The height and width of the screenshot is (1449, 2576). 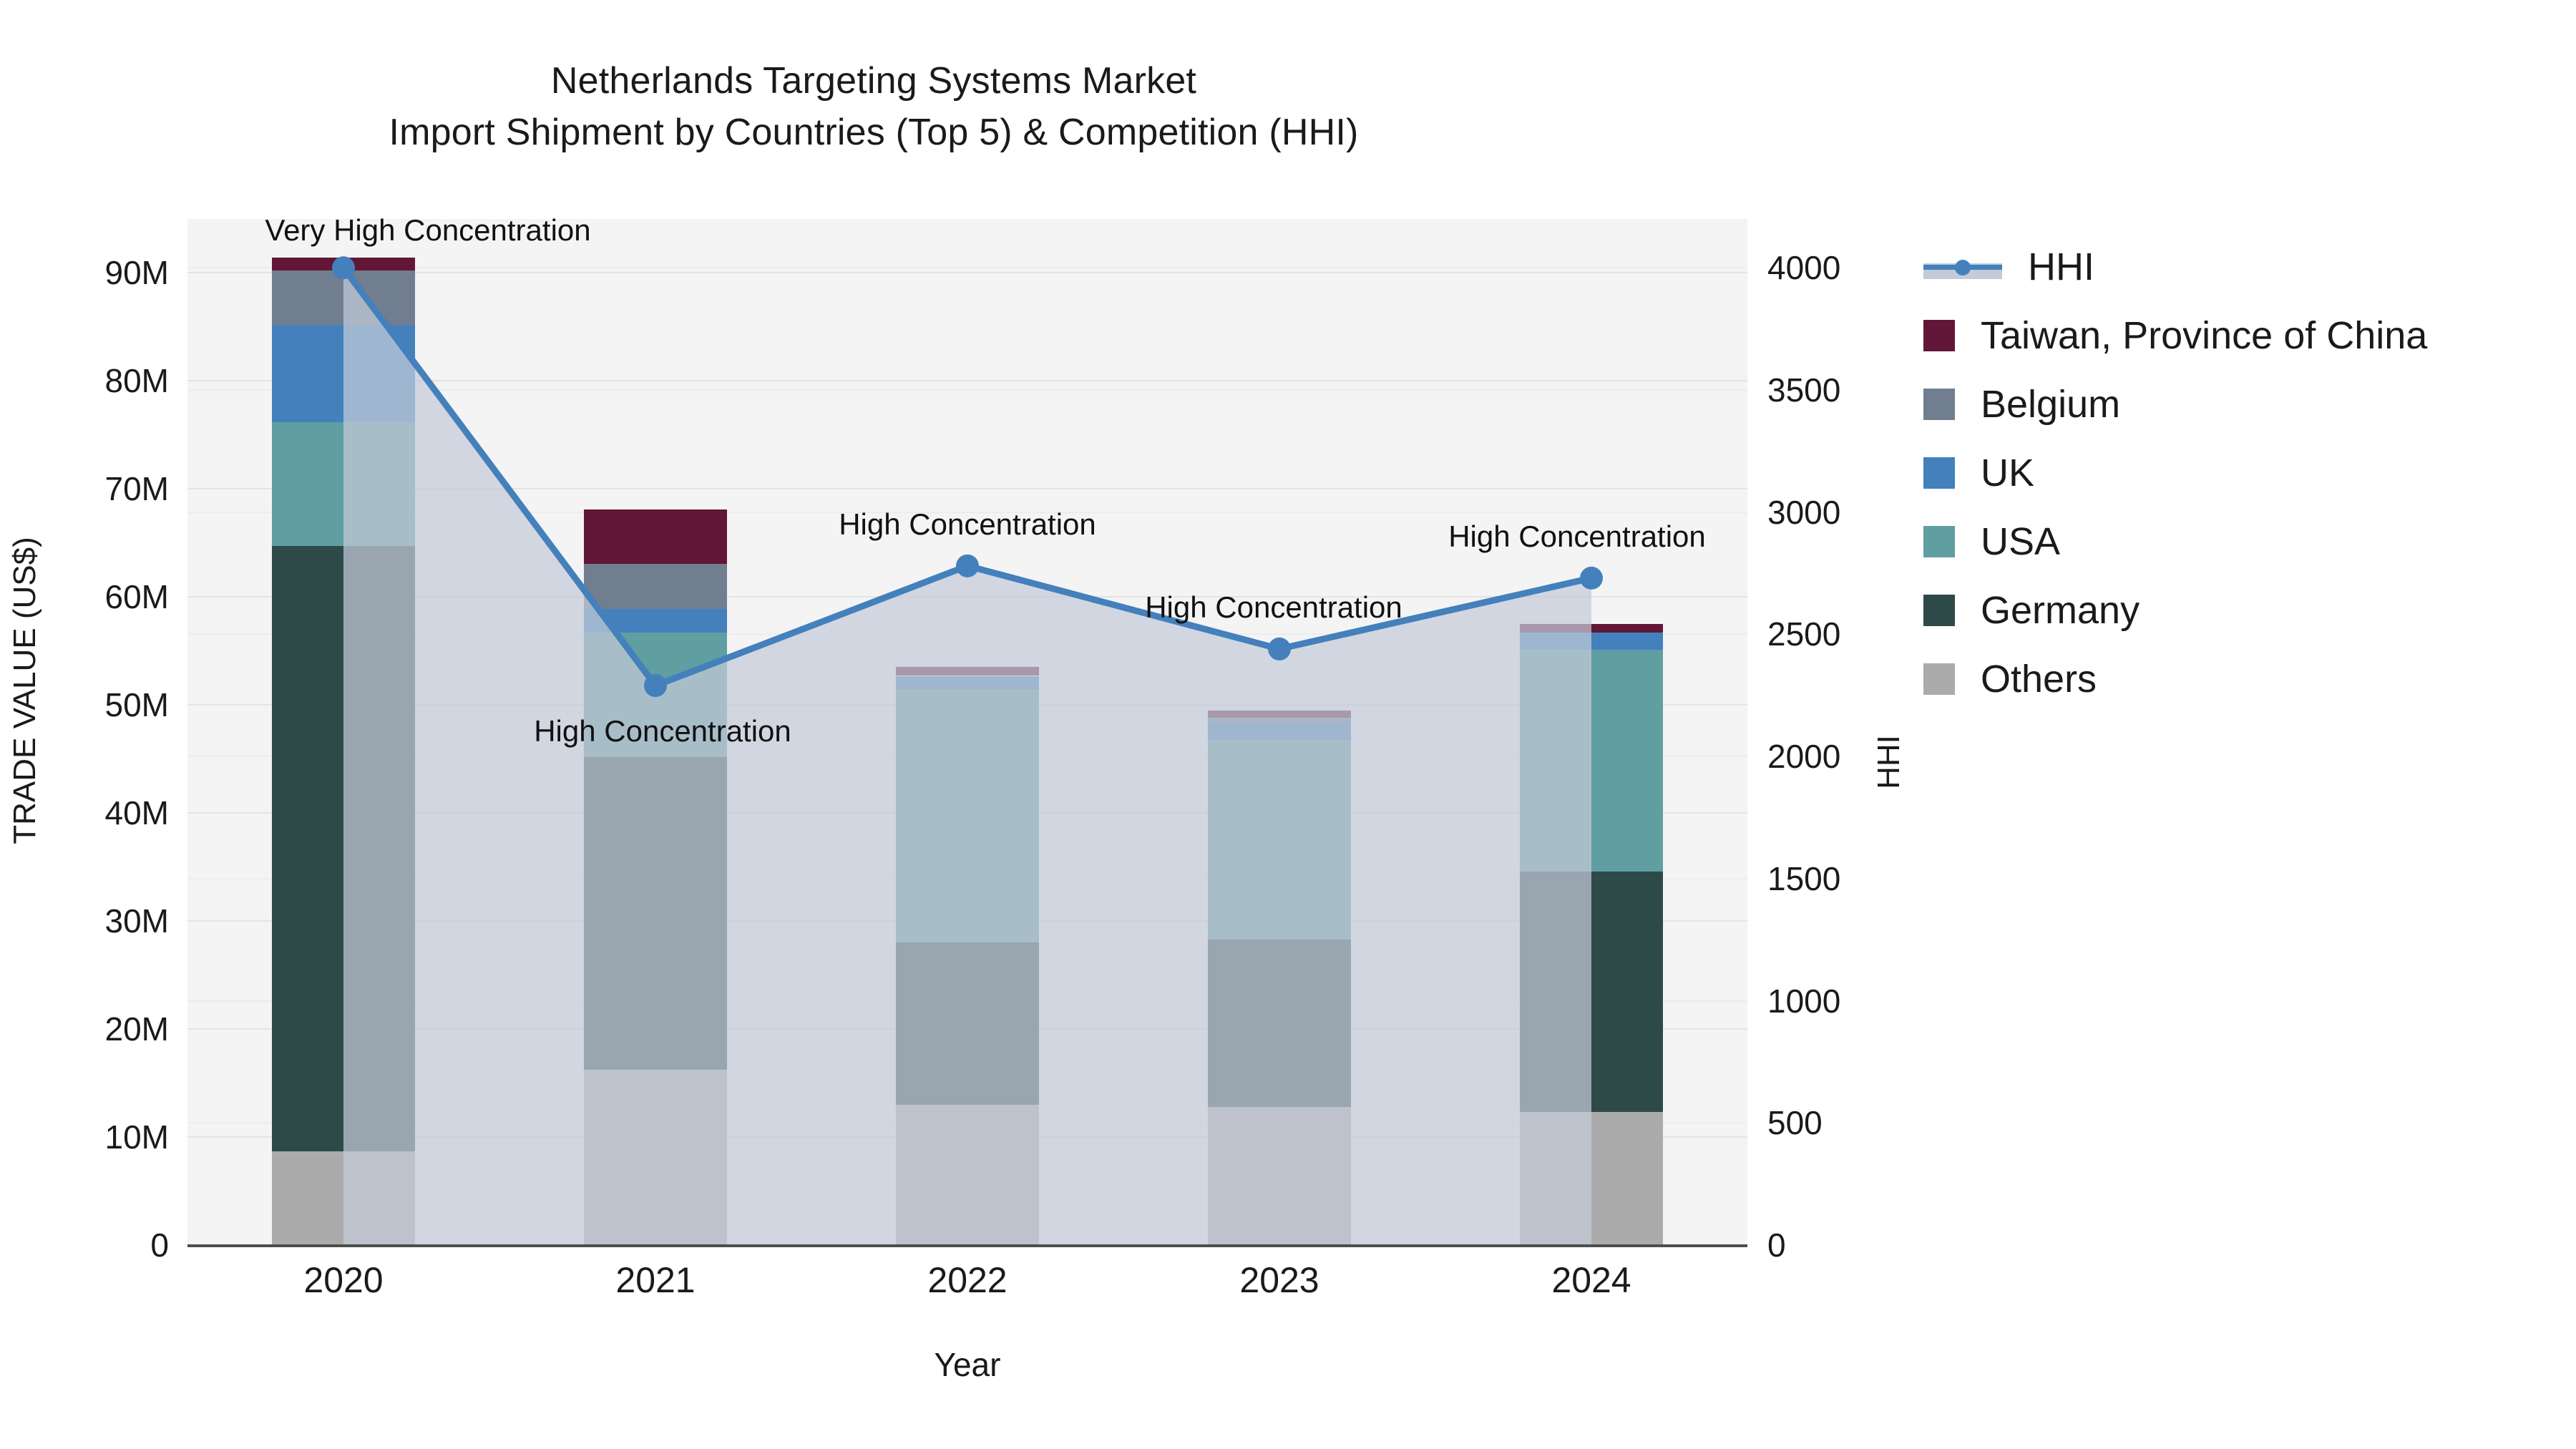 I want to click on bar-group-2024, so click(x=1591, y=732).